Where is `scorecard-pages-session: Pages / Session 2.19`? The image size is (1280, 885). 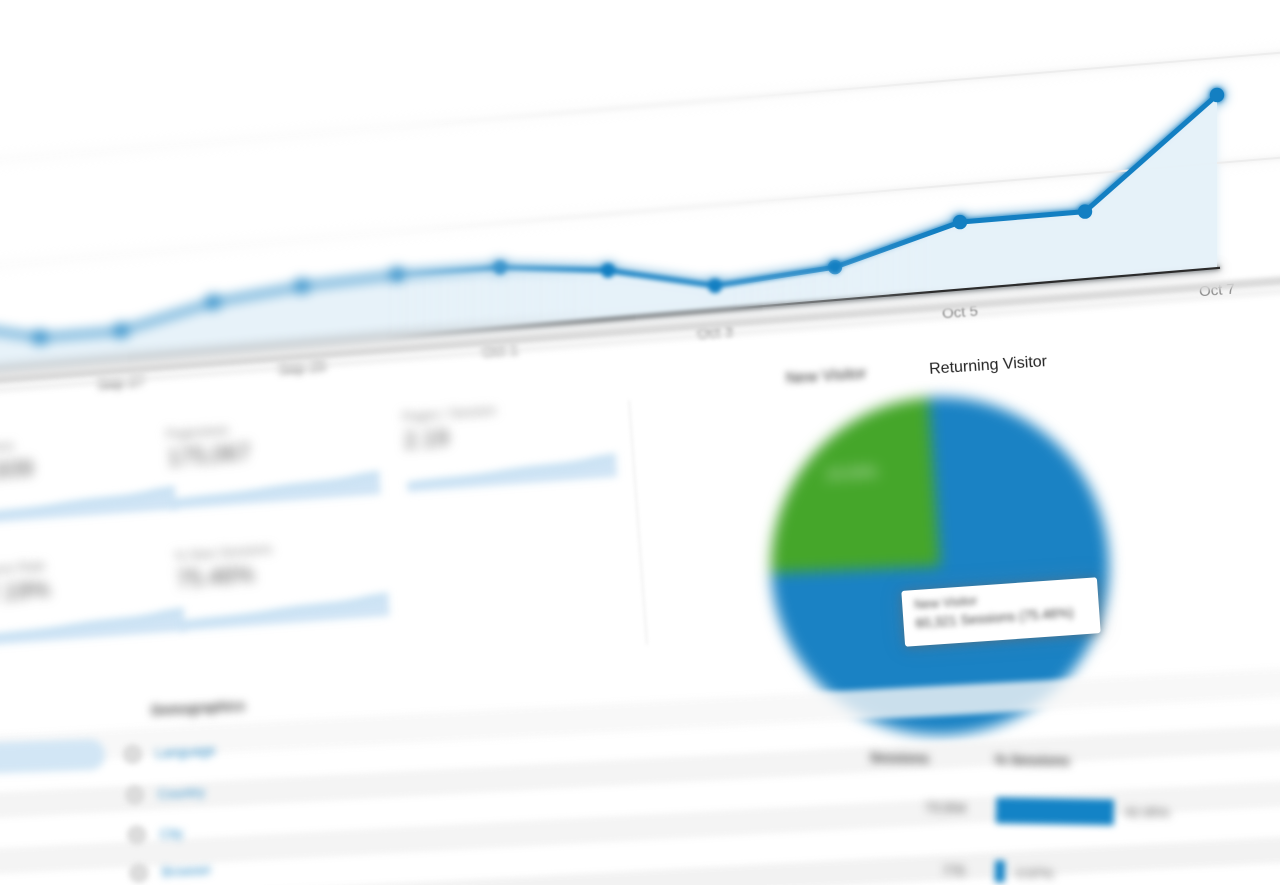
scorecard-pages-session: Pages / Session 2.19 is located at coordinates (513, 443).